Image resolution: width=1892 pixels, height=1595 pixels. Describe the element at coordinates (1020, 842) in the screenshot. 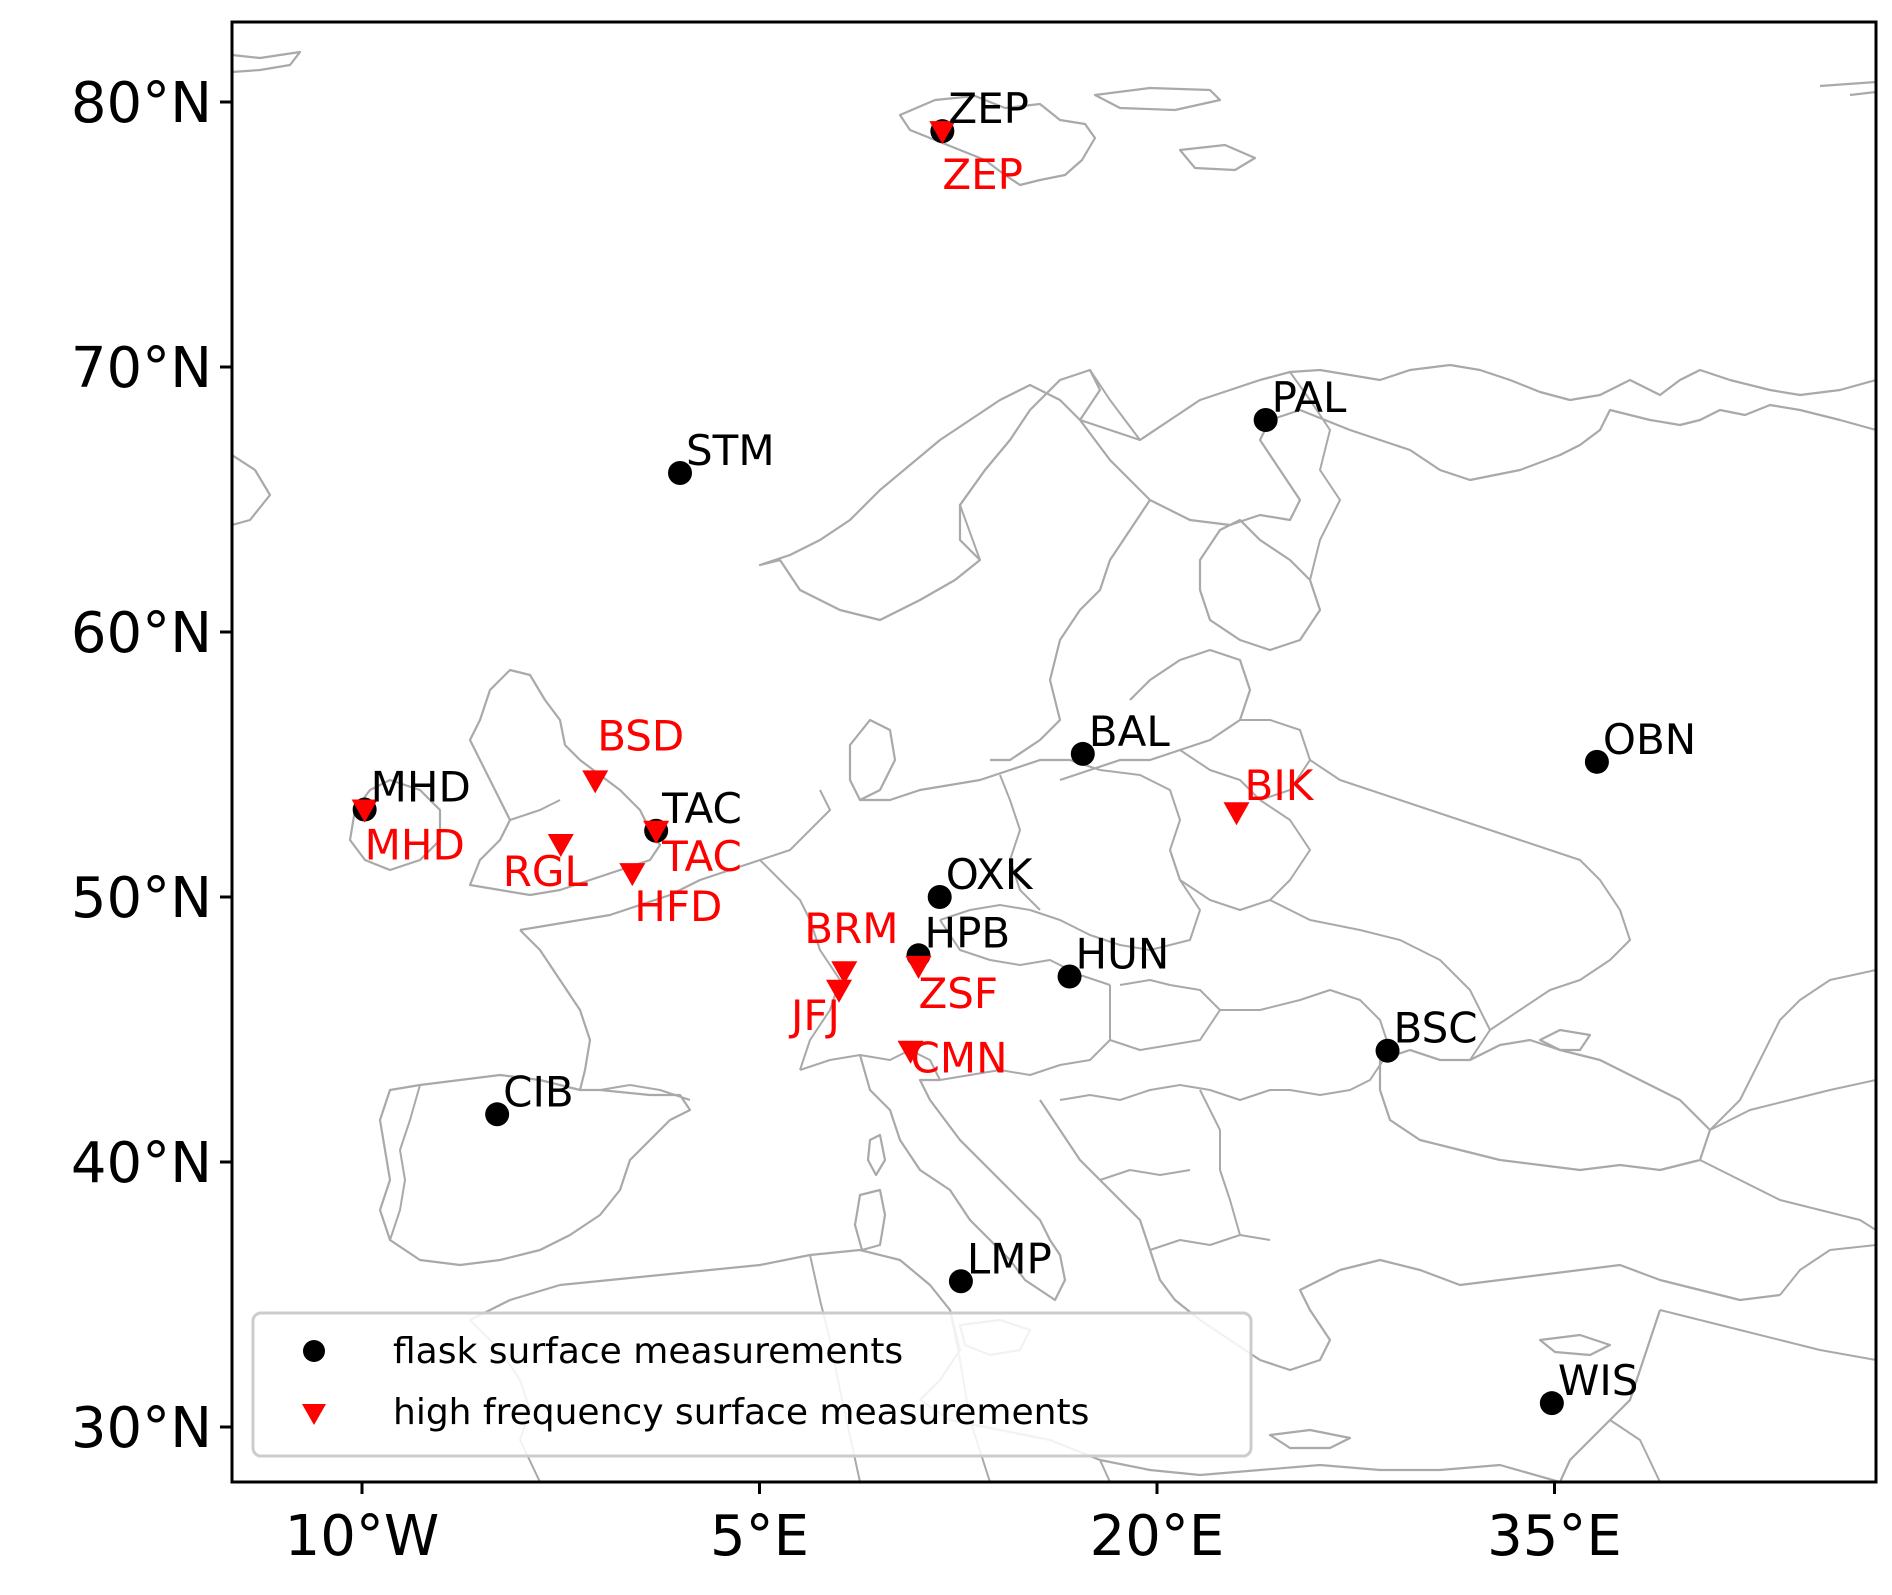

I see `border-germany-poland` at that location.